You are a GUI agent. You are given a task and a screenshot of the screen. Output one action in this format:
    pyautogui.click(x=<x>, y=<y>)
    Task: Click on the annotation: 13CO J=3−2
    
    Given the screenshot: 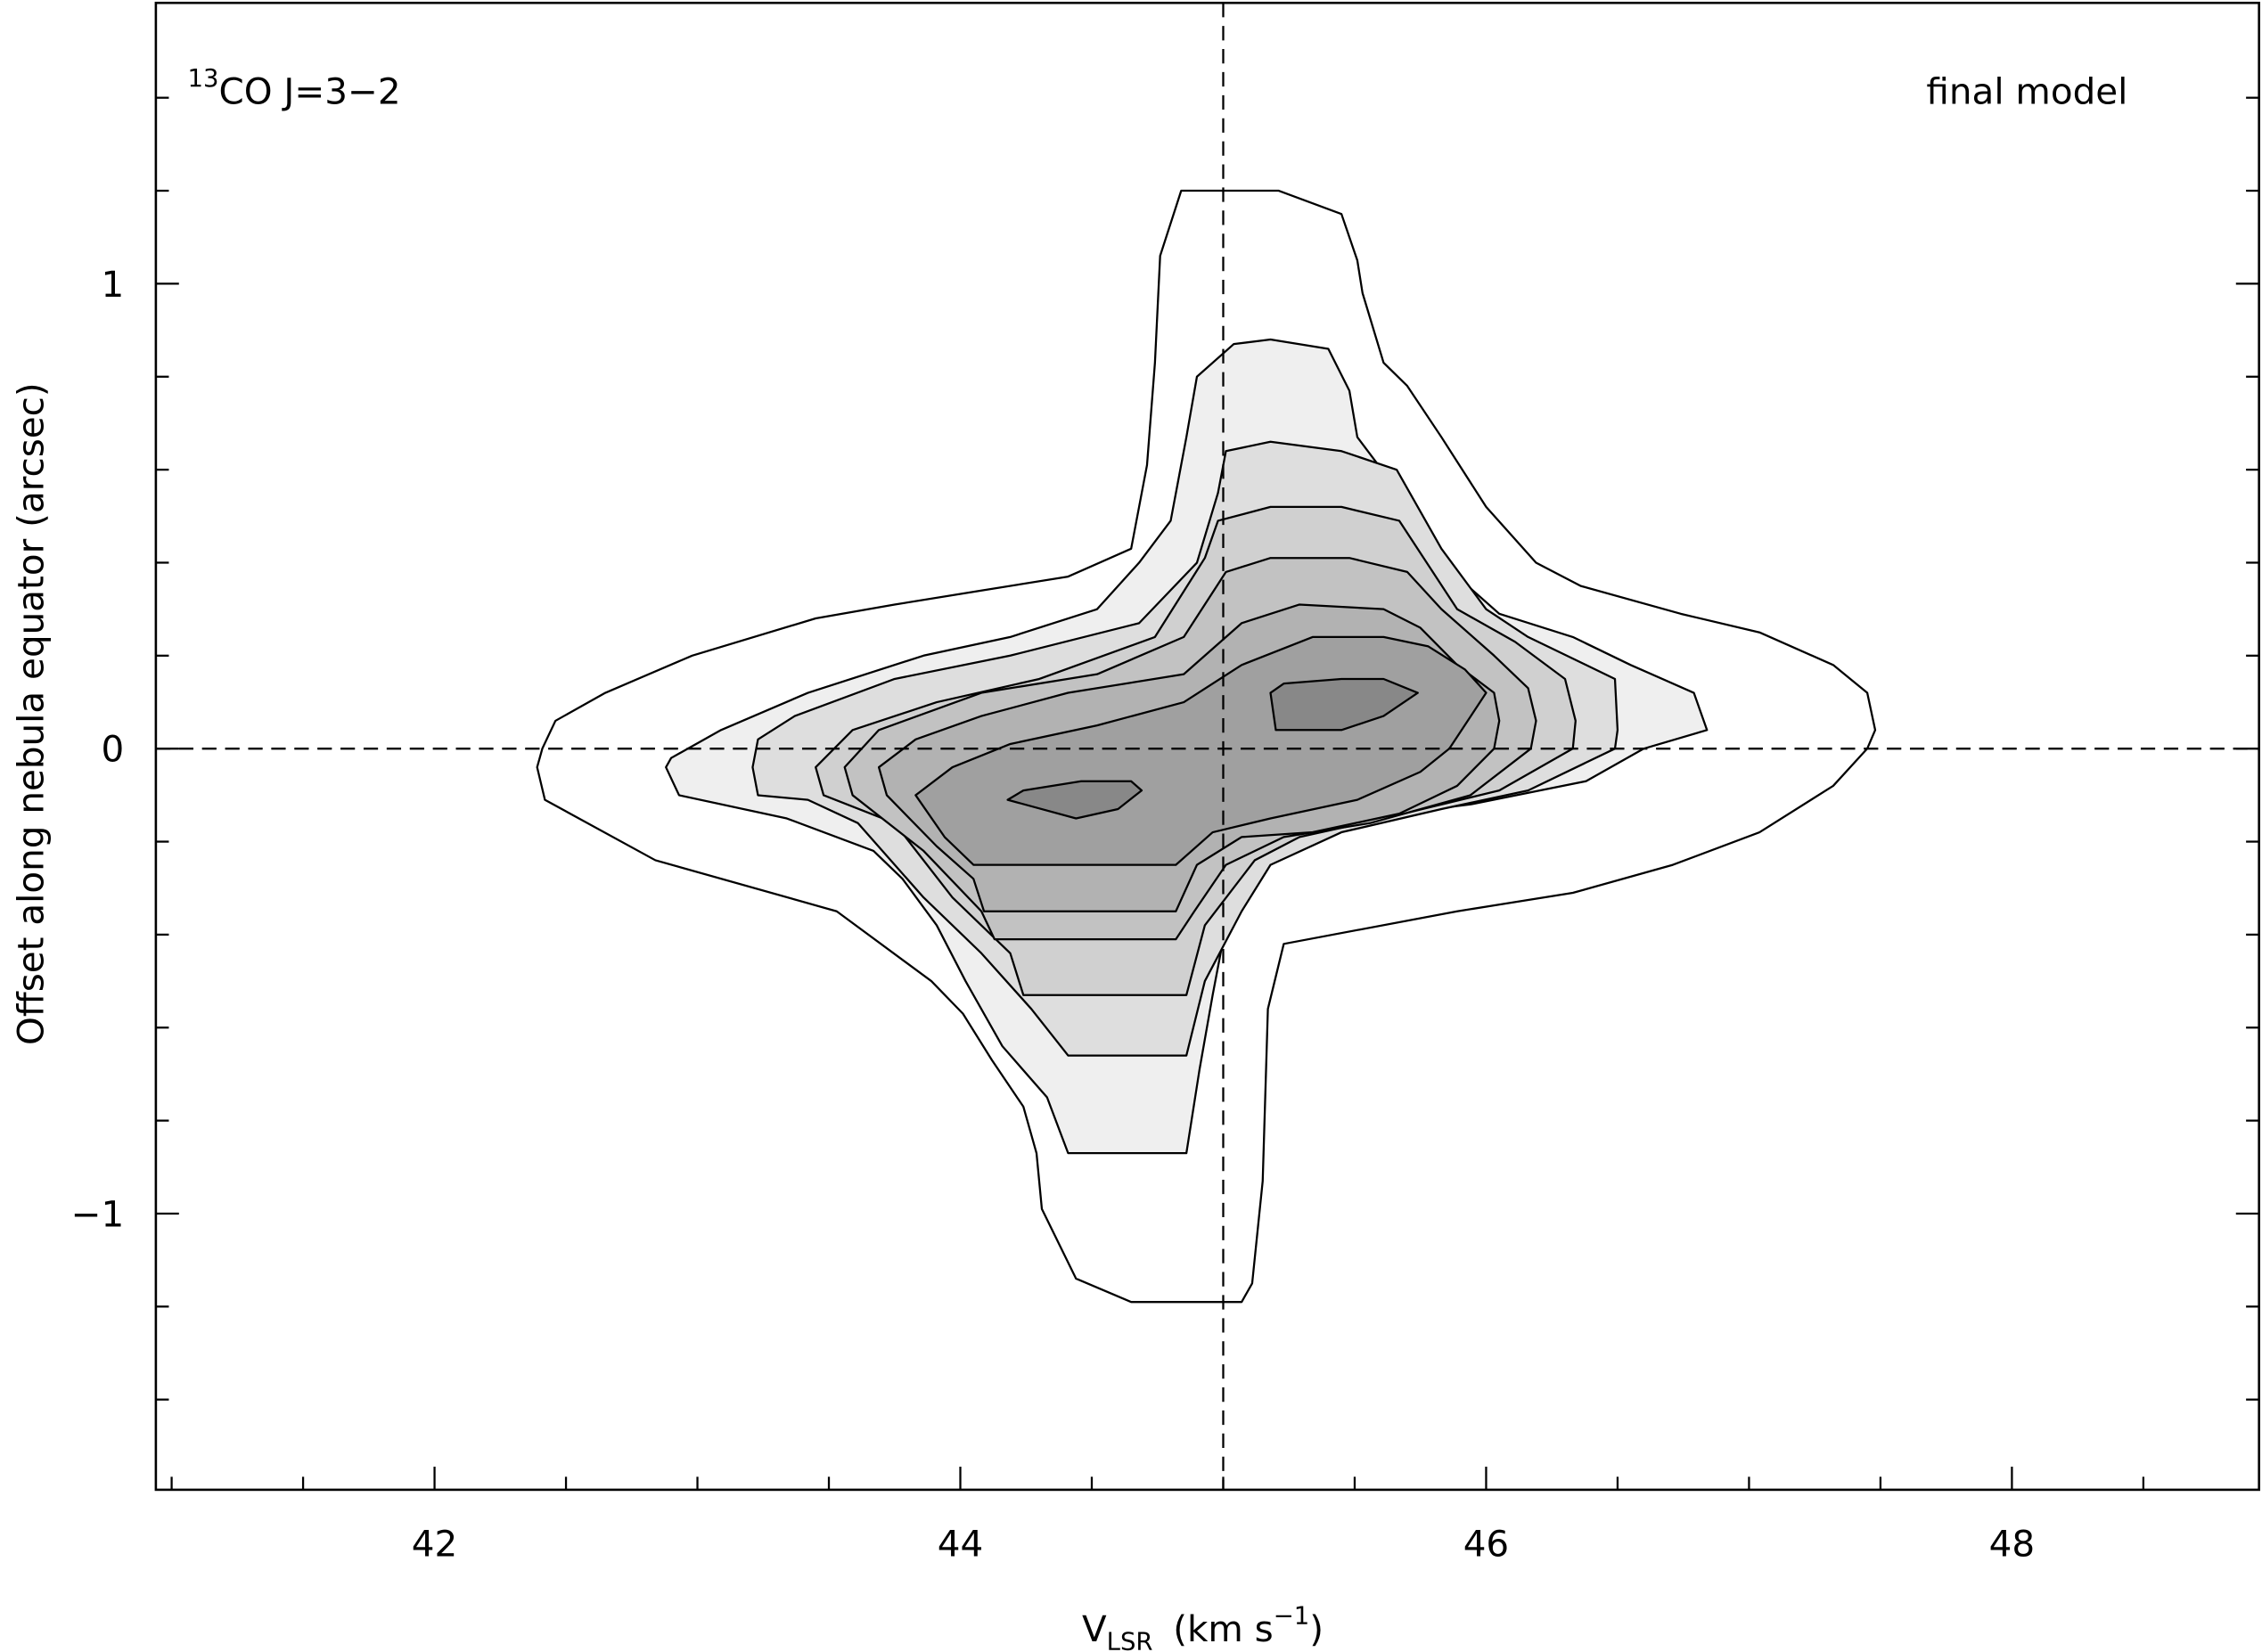 What is the action you would take?
    pyautogui.click(x=293, y=88)
    